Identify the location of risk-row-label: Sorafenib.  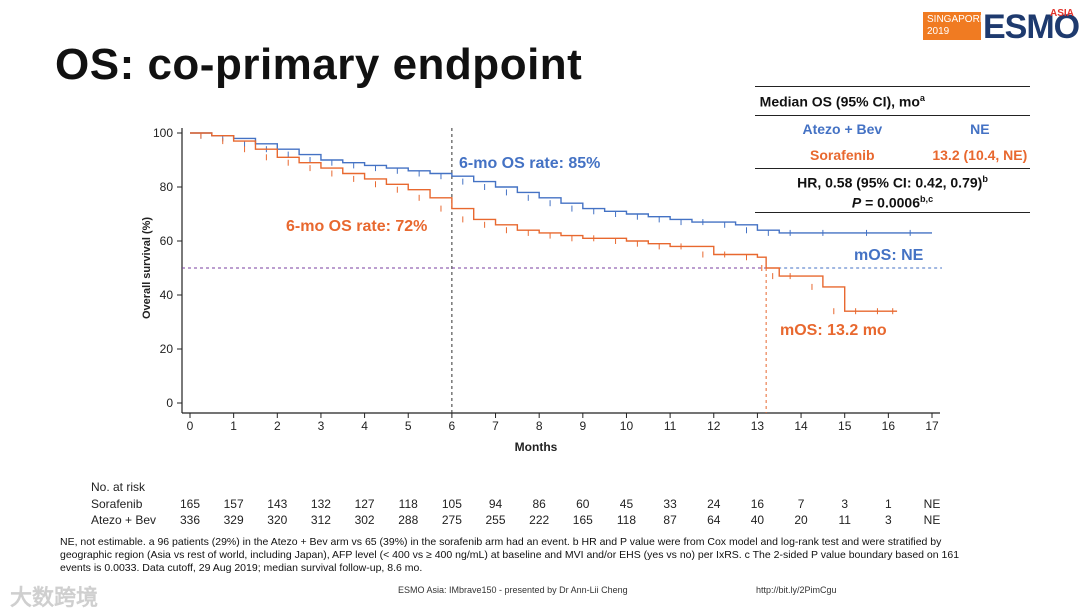
(117, 504).